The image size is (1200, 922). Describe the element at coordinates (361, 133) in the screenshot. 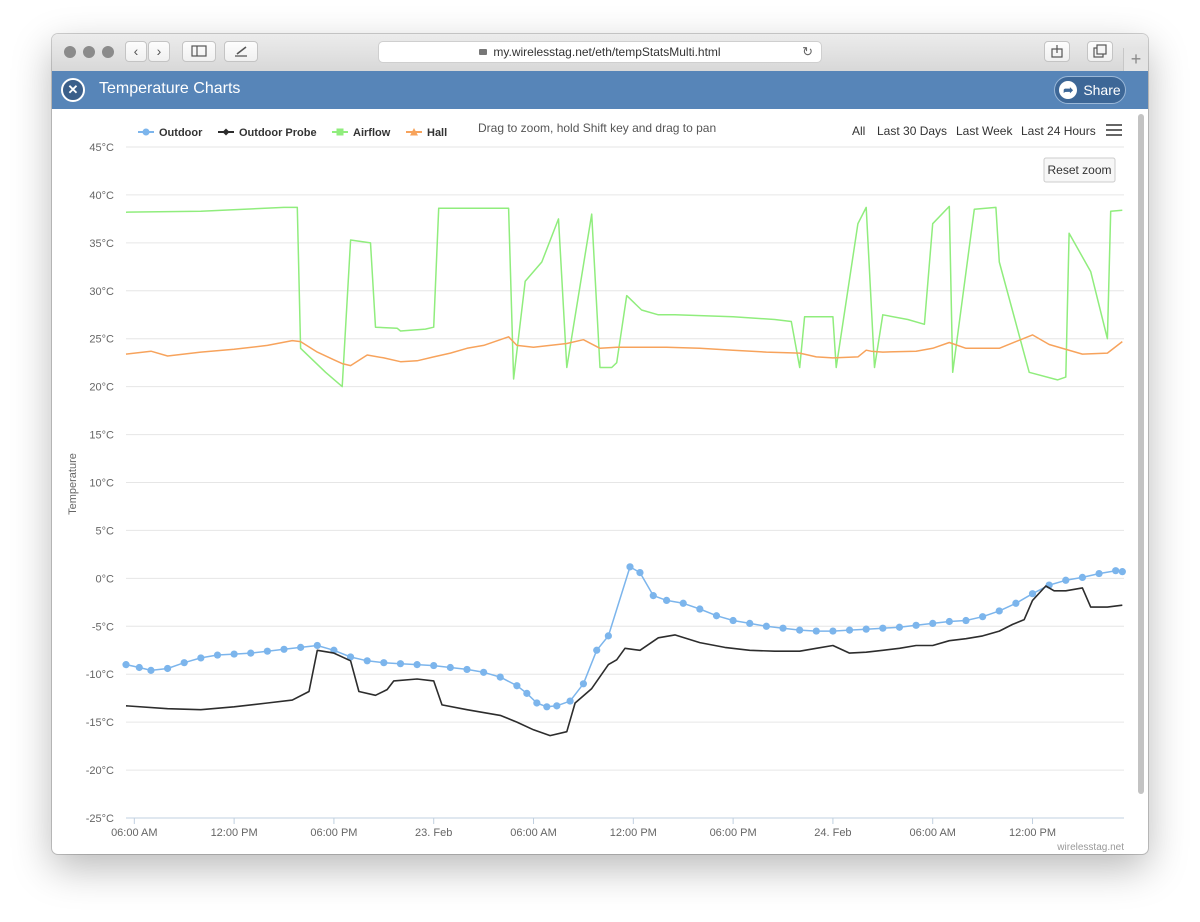

I see `legend-item-airflow: Airflow` at that location.